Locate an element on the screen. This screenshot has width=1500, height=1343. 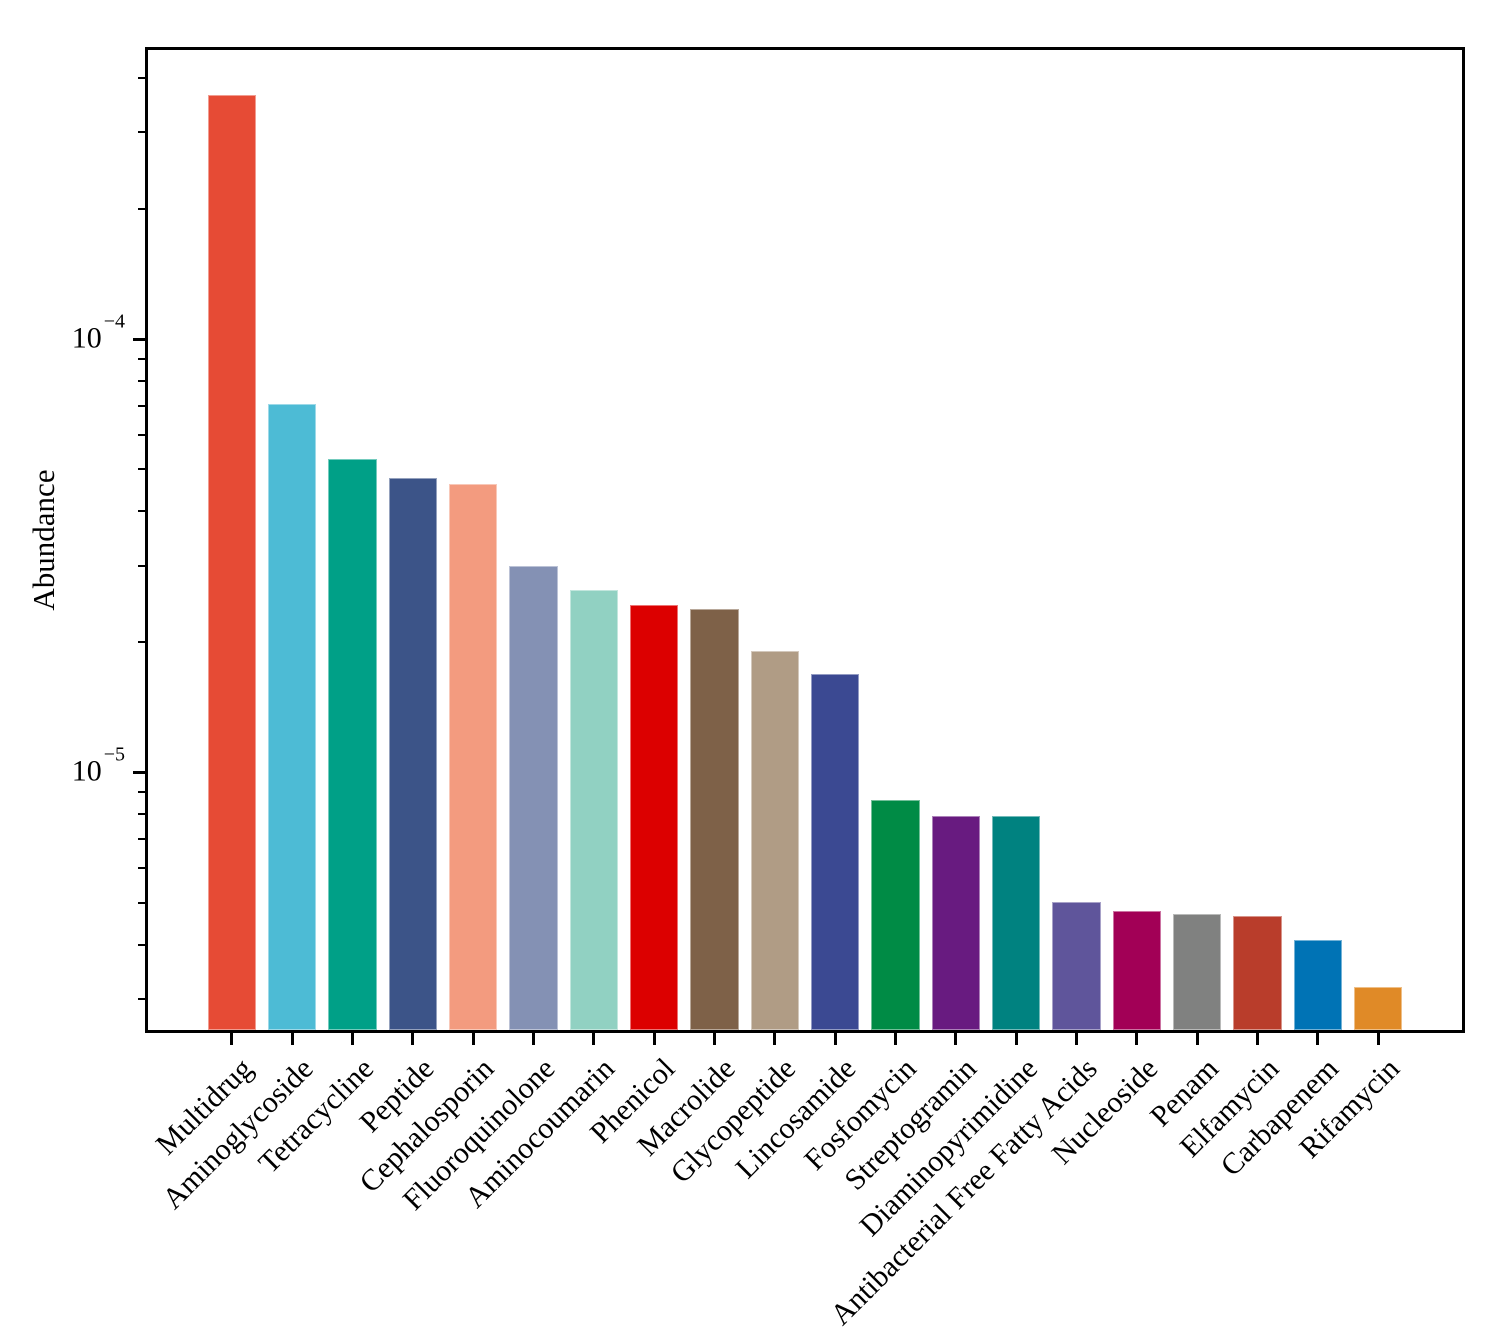
bar-phenicol is located at coordinates (654, 817).